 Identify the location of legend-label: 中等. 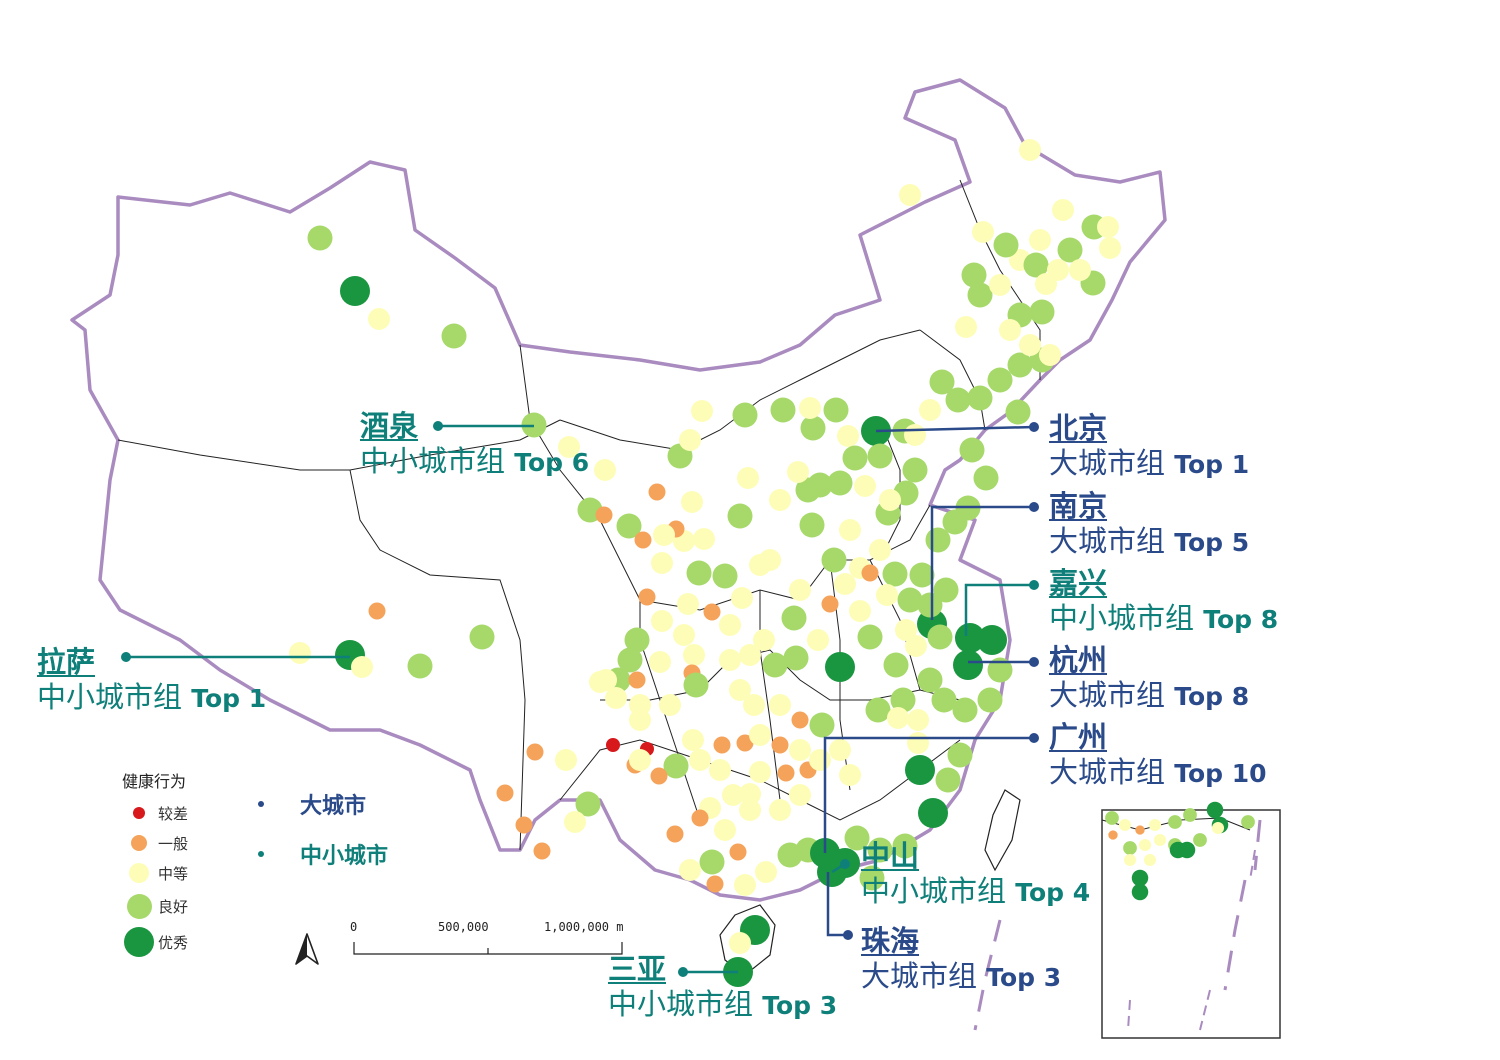
(173, 873).